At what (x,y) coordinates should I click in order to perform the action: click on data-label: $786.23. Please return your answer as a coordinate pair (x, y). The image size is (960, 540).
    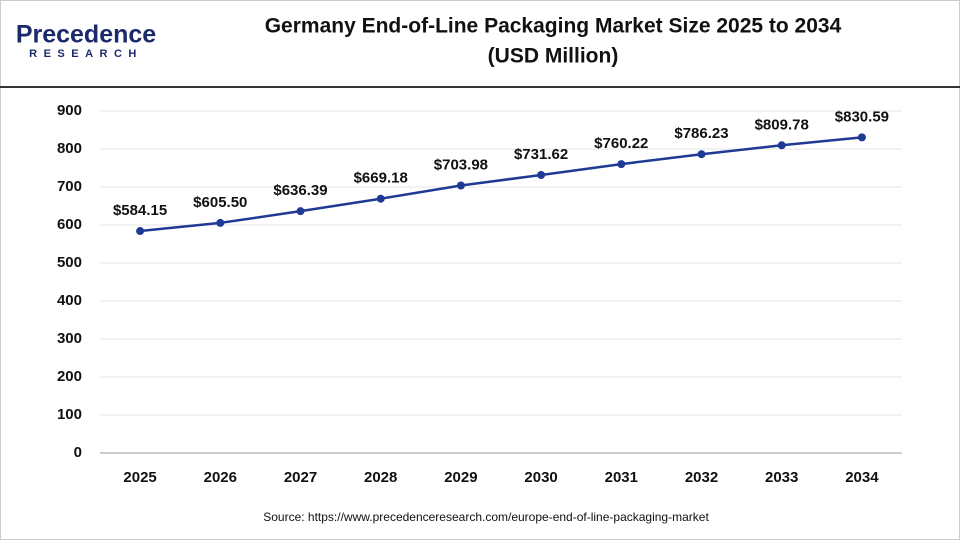
    Looking at the image, I should click on (701, 133).